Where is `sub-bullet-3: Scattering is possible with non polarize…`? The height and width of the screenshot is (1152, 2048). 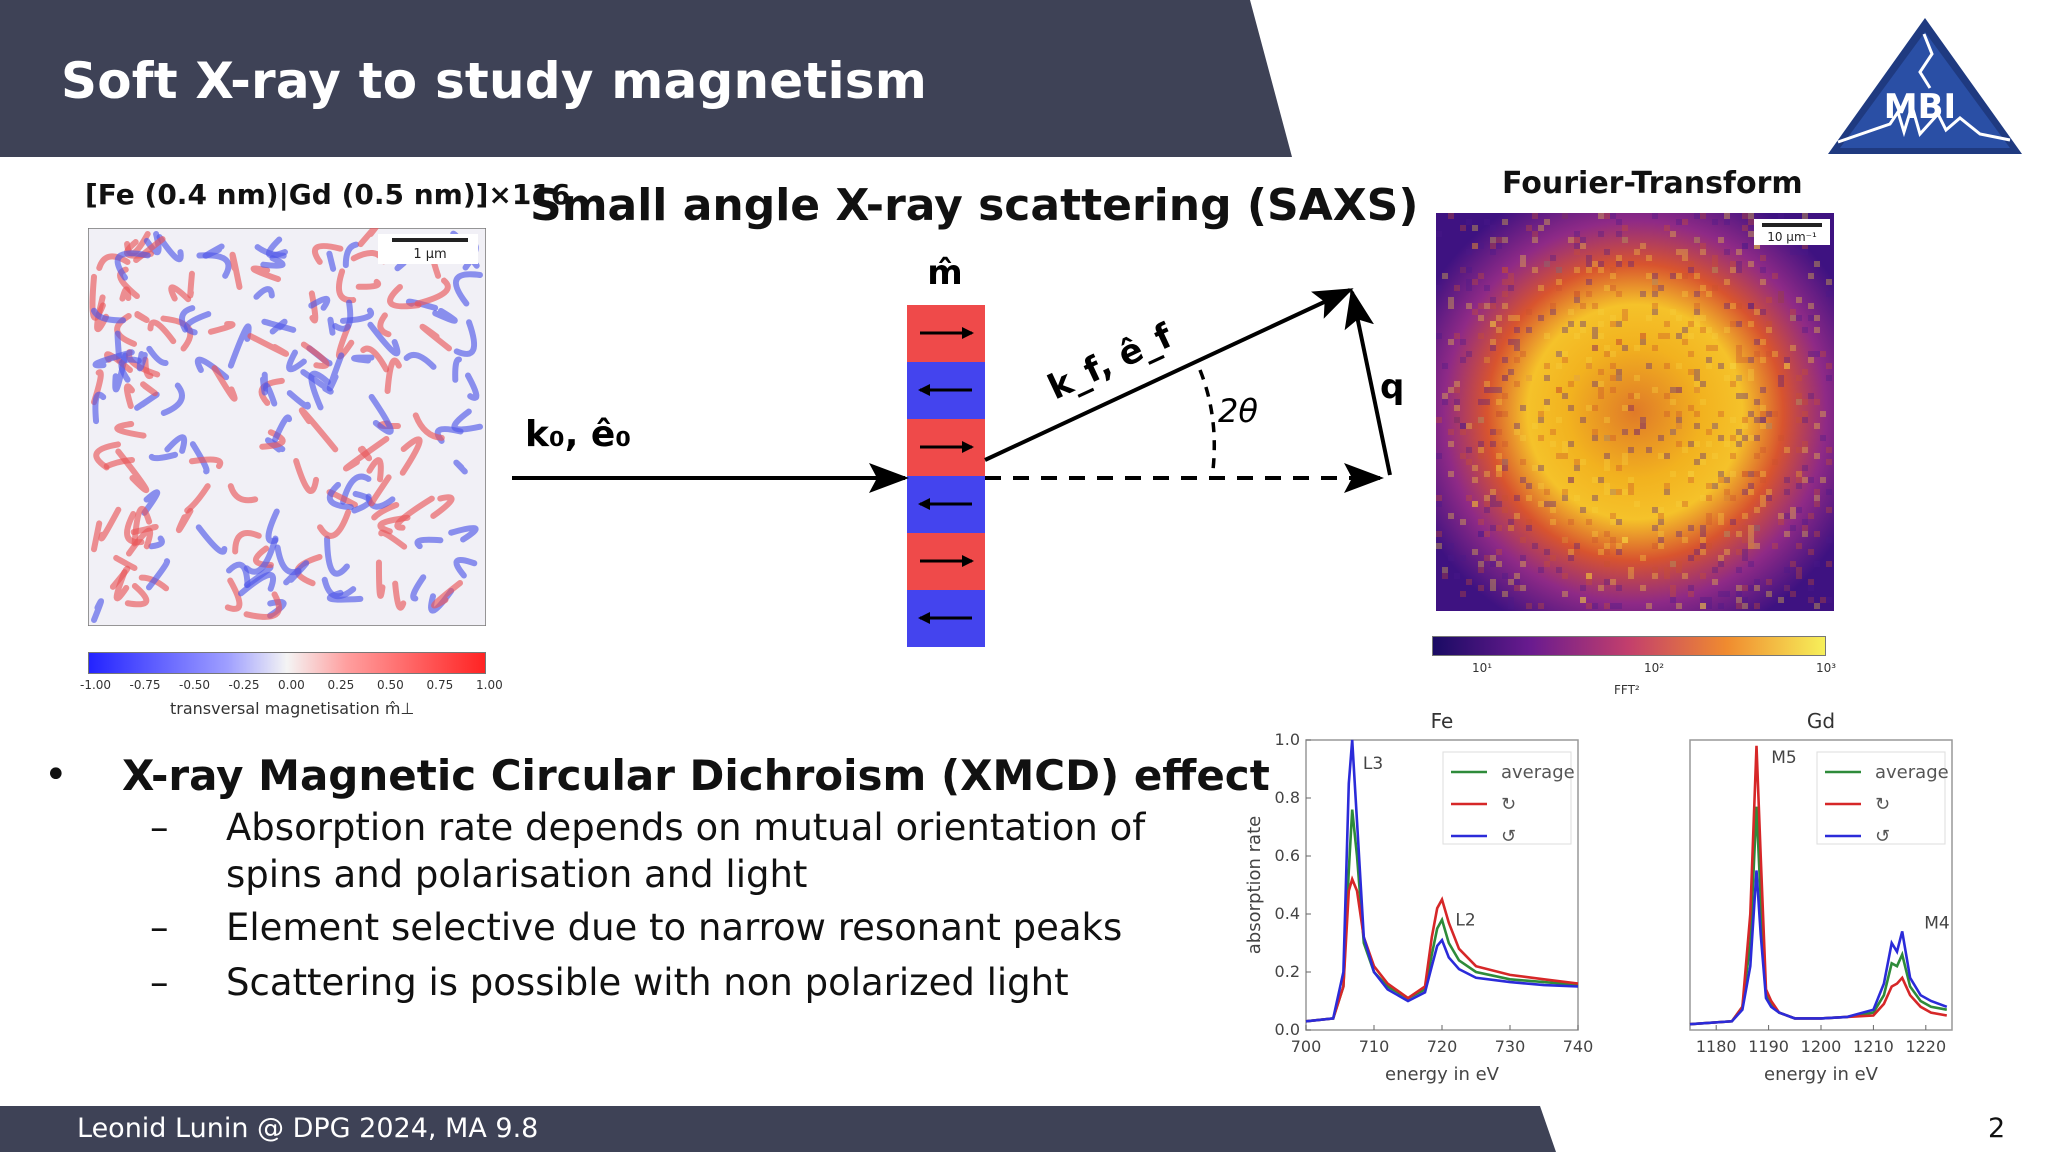 sub-bullet-3: Scattering is possible with non polarize… is located at coordinates (647, 982).